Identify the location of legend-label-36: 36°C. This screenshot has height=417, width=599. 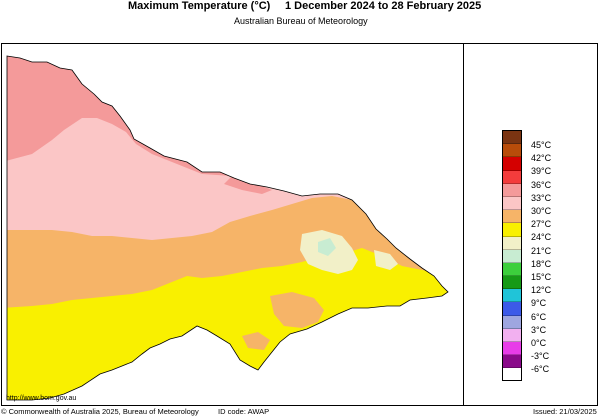
(541, 185).